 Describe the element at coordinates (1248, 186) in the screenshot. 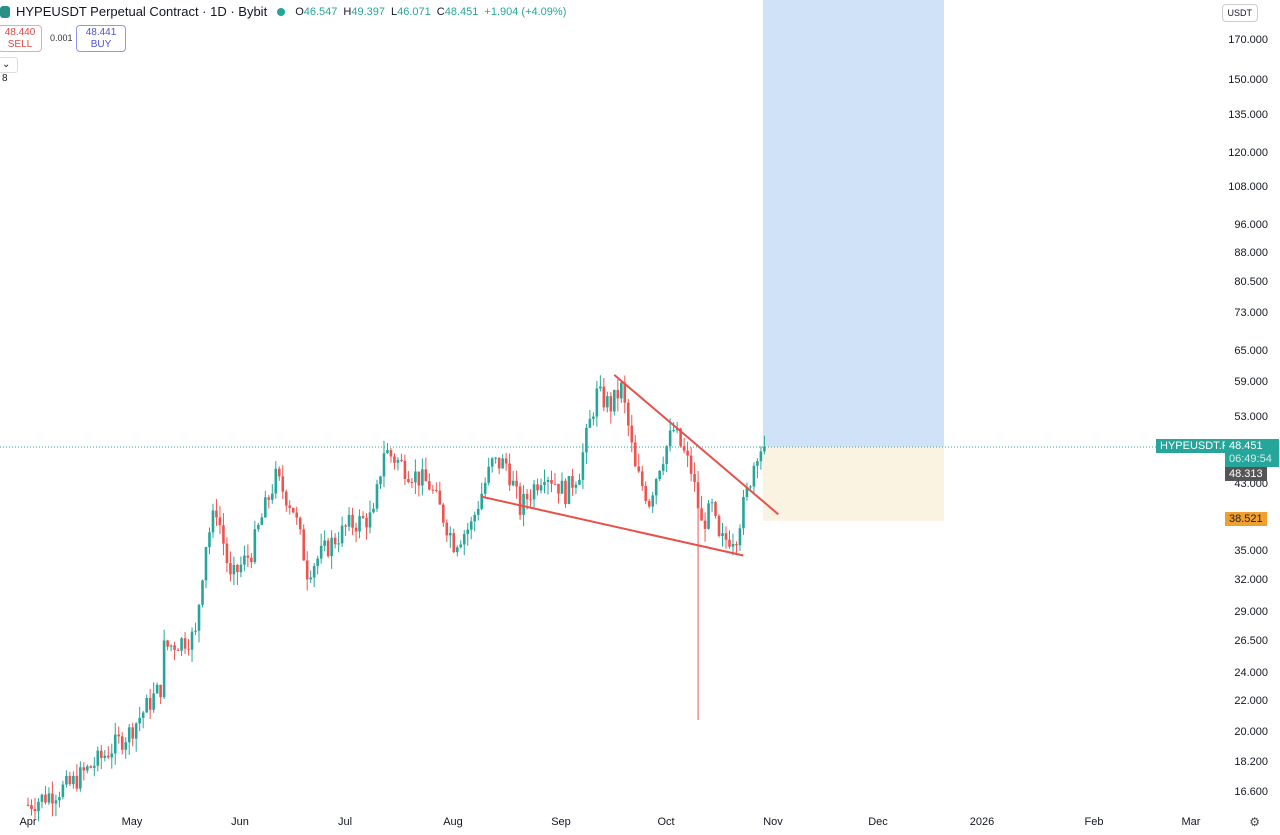

I see `price-axis-label: 108.000` at that location.